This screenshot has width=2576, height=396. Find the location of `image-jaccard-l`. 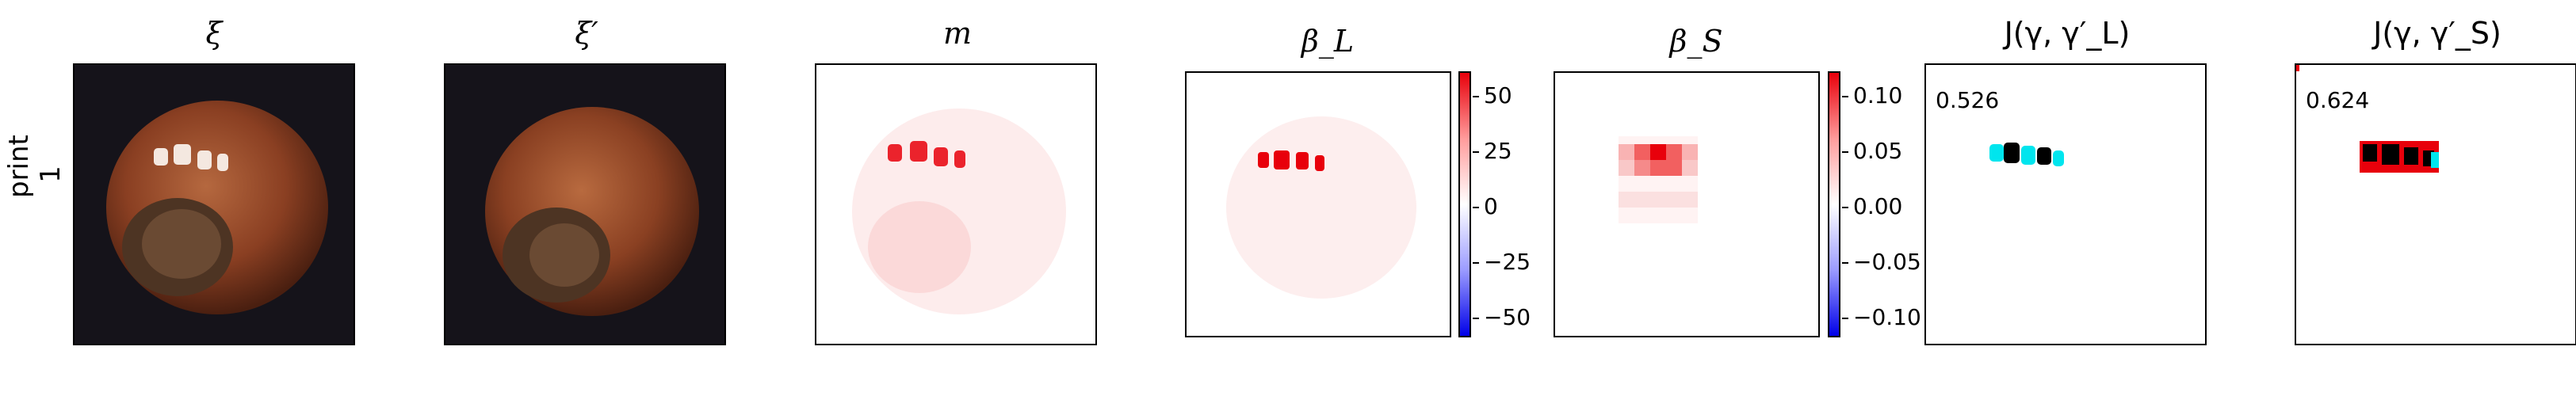

image-jaccard-l is located at coordinates (2065, 204).